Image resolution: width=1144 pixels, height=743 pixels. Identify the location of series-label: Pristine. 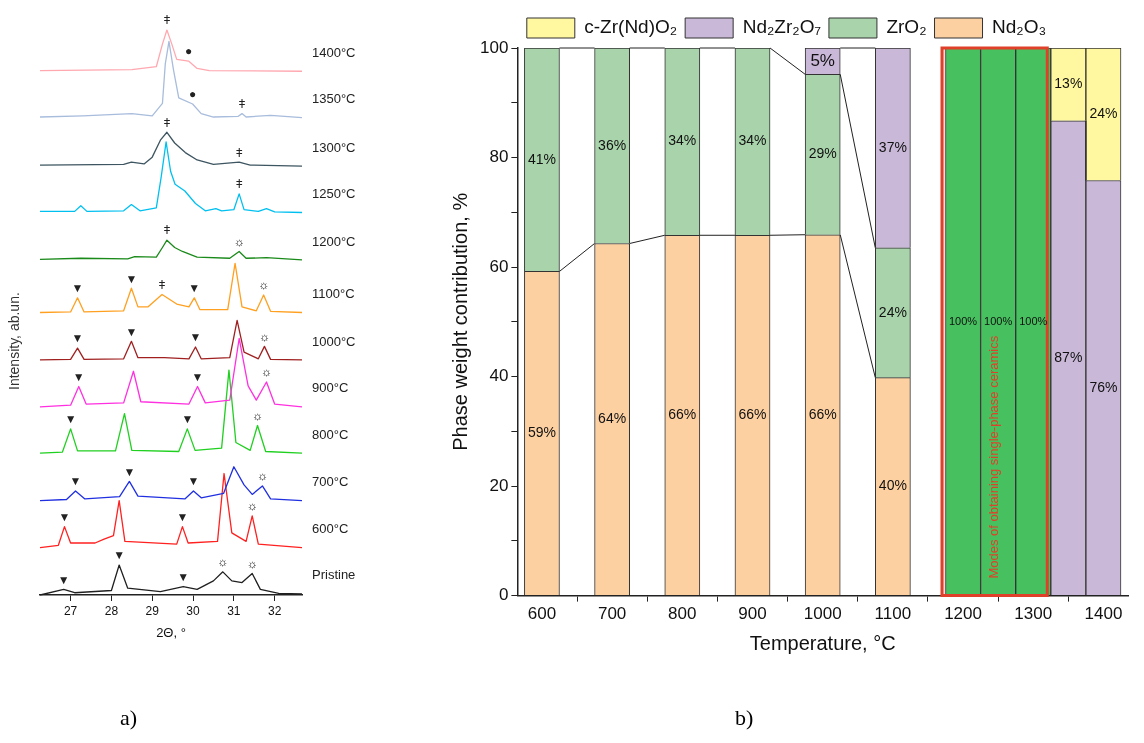
(334, 575).